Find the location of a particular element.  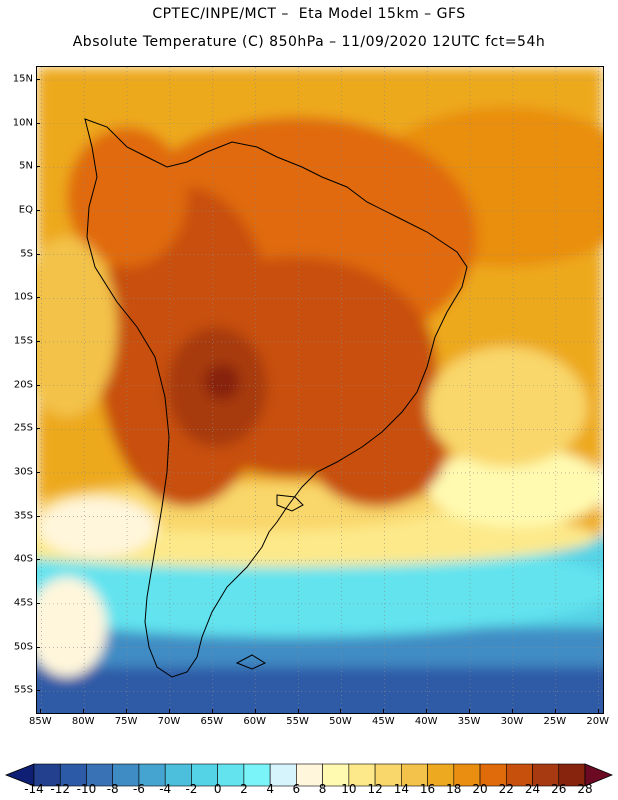

lat-tick-label: 15N is located at coordinates (22, 79).